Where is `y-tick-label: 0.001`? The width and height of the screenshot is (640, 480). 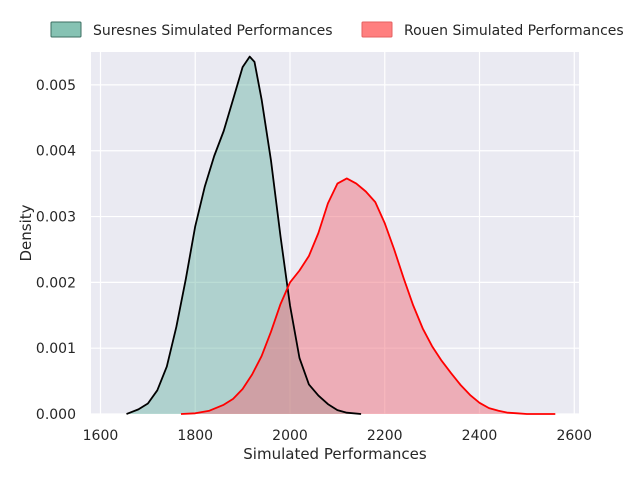
y-tick-label: 0.001 is located at coordinates (56, 349).